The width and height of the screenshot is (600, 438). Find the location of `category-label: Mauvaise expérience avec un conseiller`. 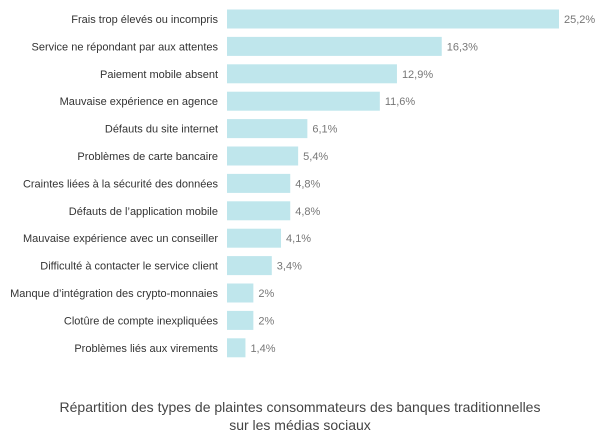

category-label: Mauvaise expérience avec un conseiller is located at coordinates (120, 239).